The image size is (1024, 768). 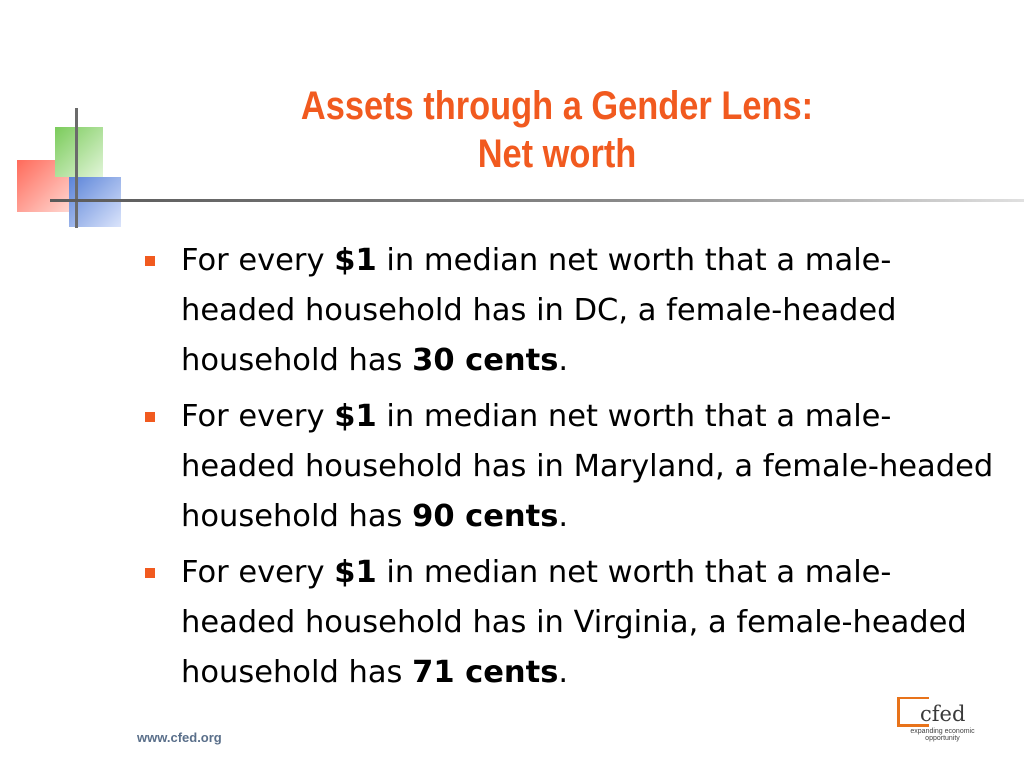 What do you see at coordinates (557, 106) in the screenshot?
I see `slide-title-line-1: Assets through a Gender Lens:` at bounding box center [557, 106].